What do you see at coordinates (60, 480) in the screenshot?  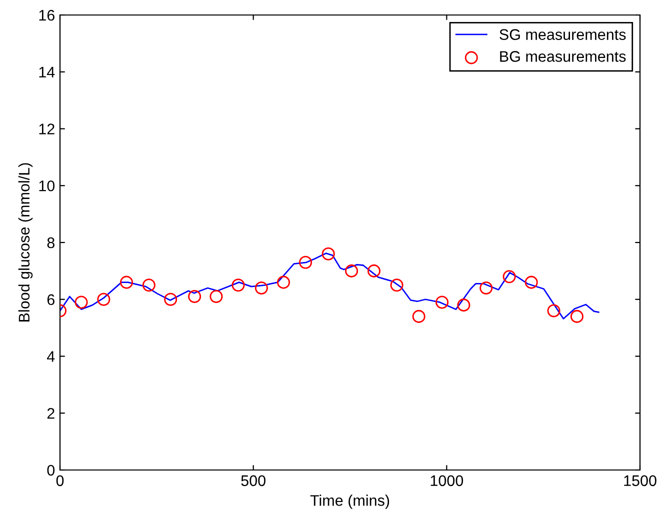 I see `x-tick-label: 0` at bounding box center [60, 480].